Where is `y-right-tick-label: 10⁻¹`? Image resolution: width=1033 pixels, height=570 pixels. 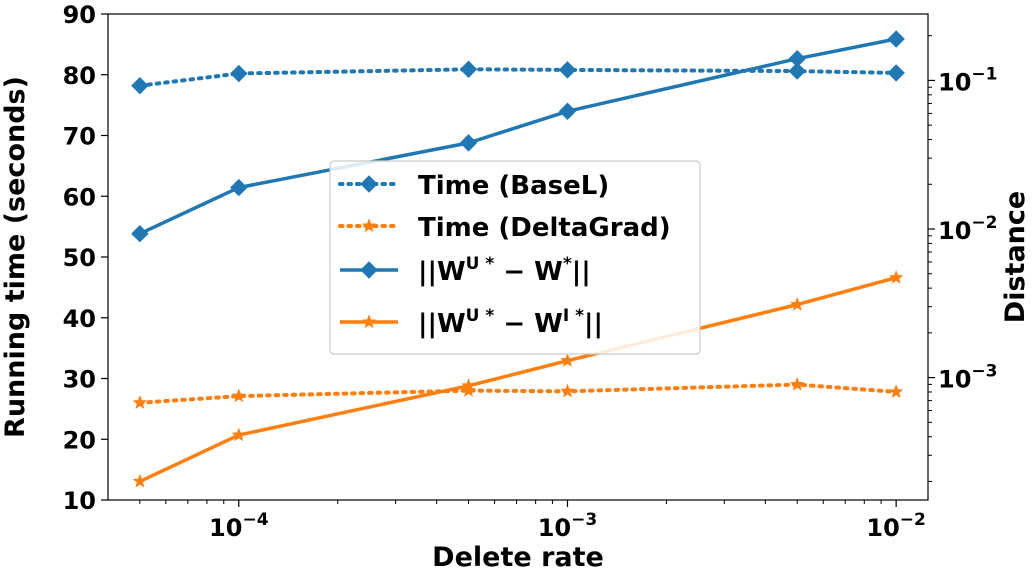 y-right-tick-label: 10⁻¹ is located at coordinates (967, 80).